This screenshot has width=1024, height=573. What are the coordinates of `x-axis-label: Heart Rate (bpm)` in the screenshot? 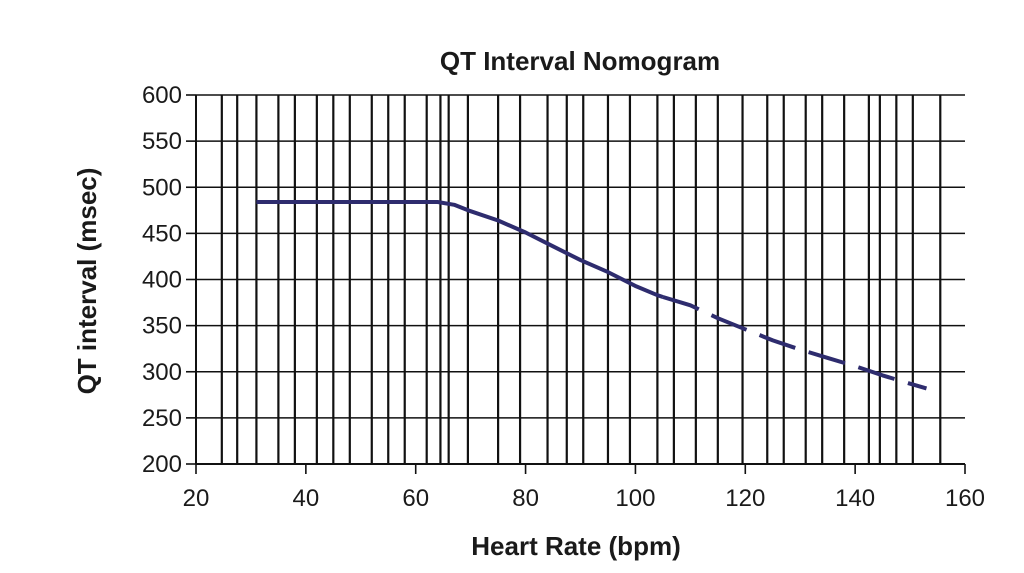 It's located at (575, 546).